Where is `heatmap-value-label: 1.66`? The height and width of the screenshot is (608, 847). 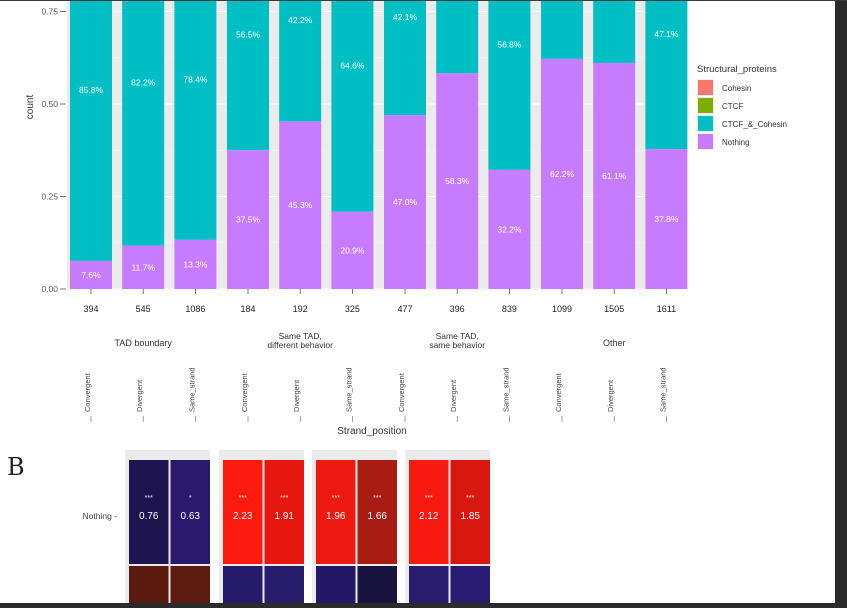 heatmap-value-label: 1.66 is located at coordinates (378, 516).